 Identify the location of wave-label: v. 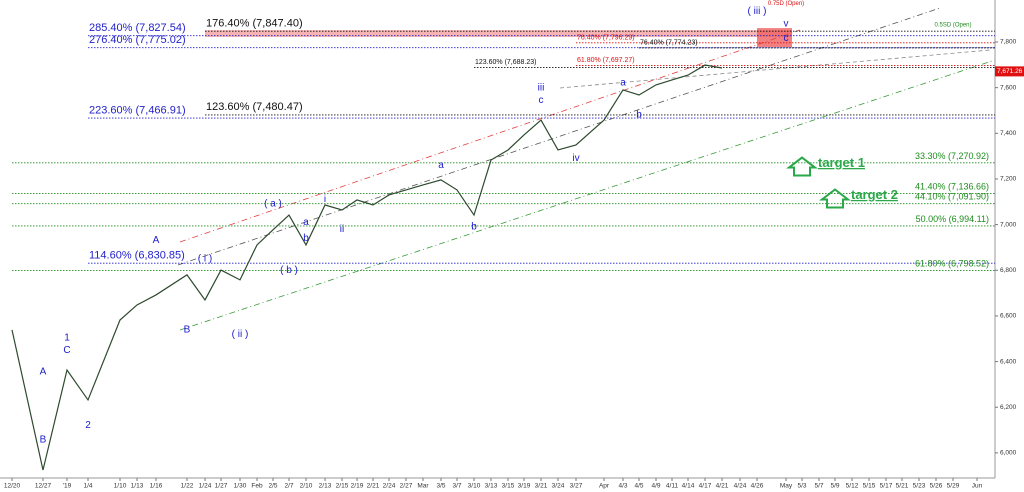
(786, 23).